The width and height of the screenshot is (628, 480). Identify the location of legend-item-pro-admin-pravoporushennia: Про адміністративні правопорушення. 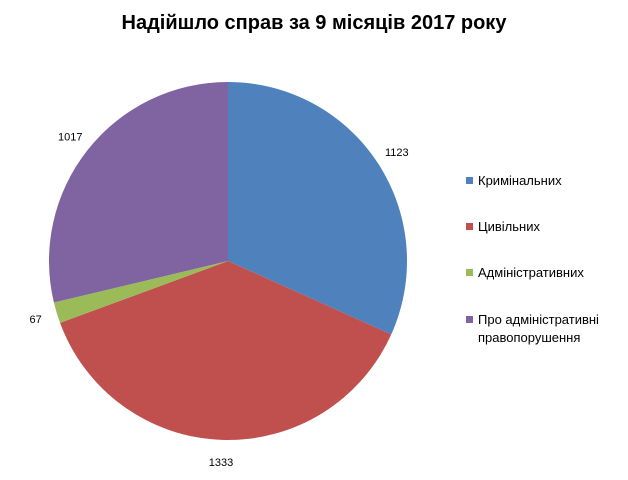
(542, 329).